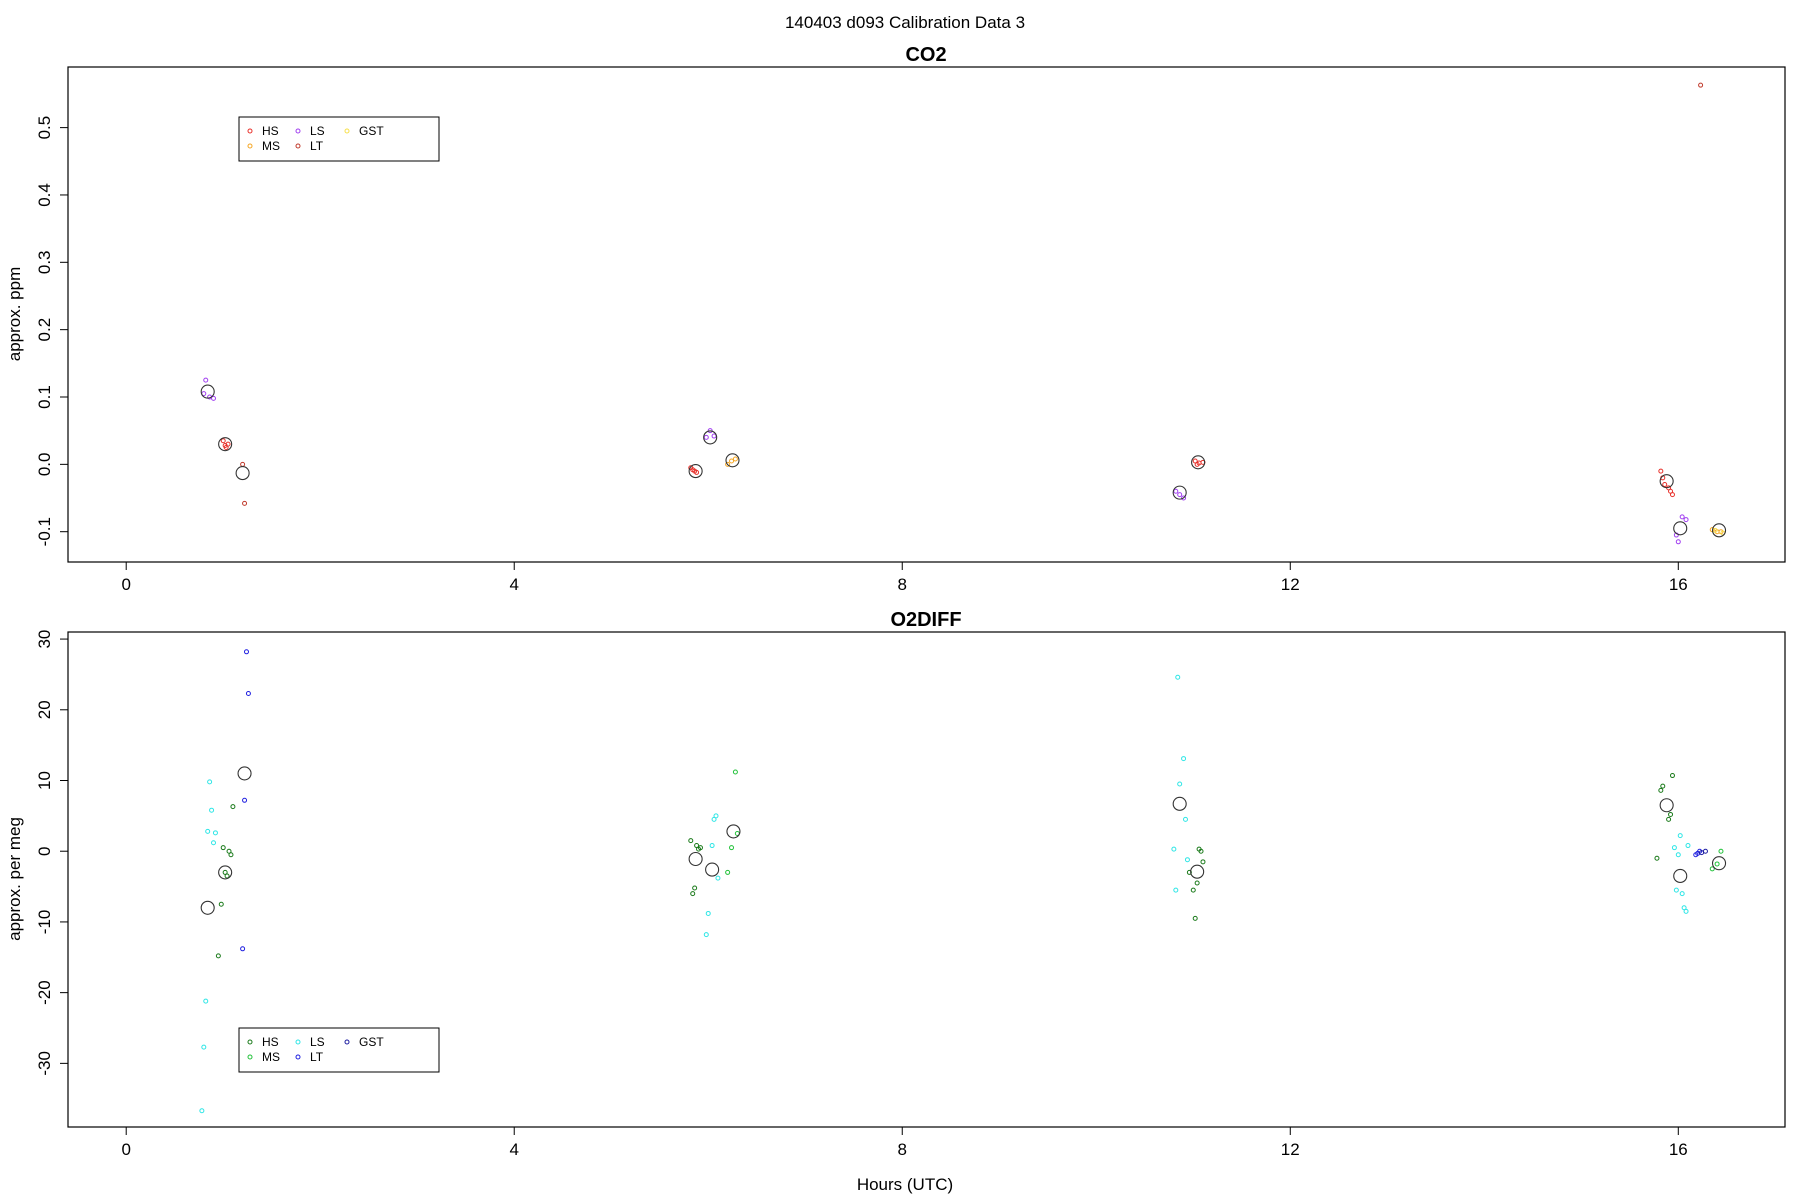  Describe the element at coordinates (44, 195) in the screenshot. I see `co2-ytick-label: 0.4` at that location.